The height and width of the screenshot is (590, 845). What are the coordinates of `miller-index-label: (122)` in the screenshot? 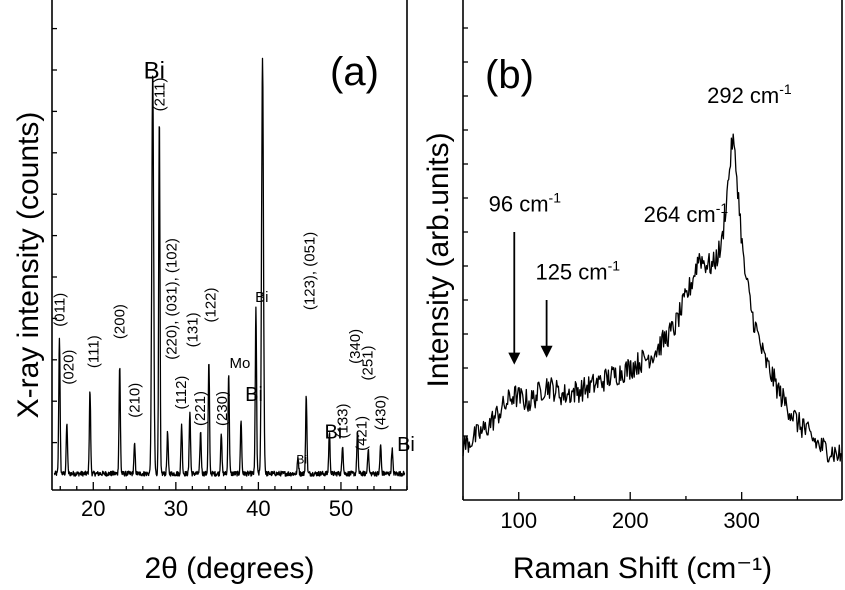 It's located at (211, 304).